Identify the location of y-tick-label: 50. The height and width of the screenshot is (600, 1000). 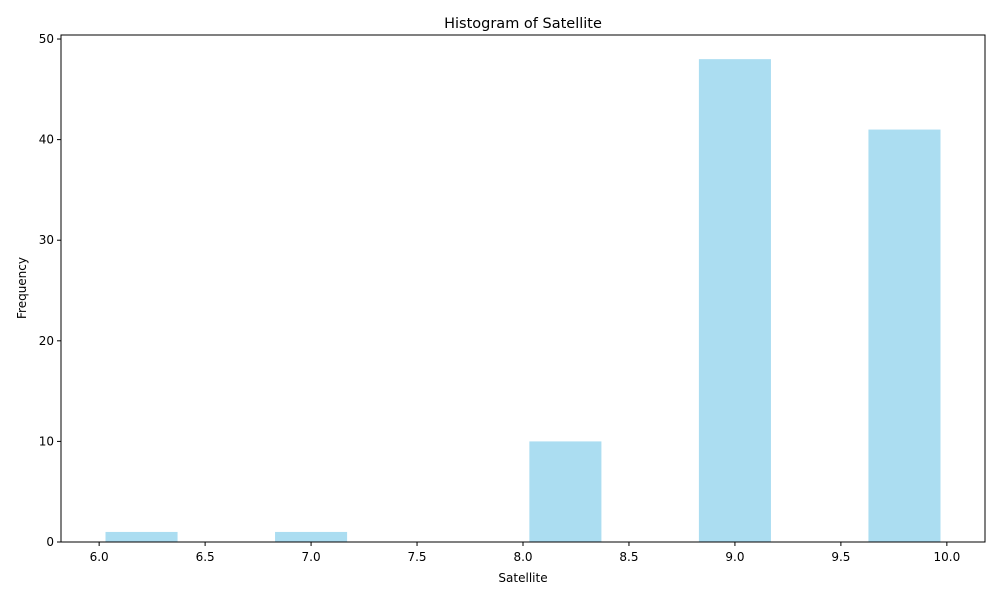
(46, 39).